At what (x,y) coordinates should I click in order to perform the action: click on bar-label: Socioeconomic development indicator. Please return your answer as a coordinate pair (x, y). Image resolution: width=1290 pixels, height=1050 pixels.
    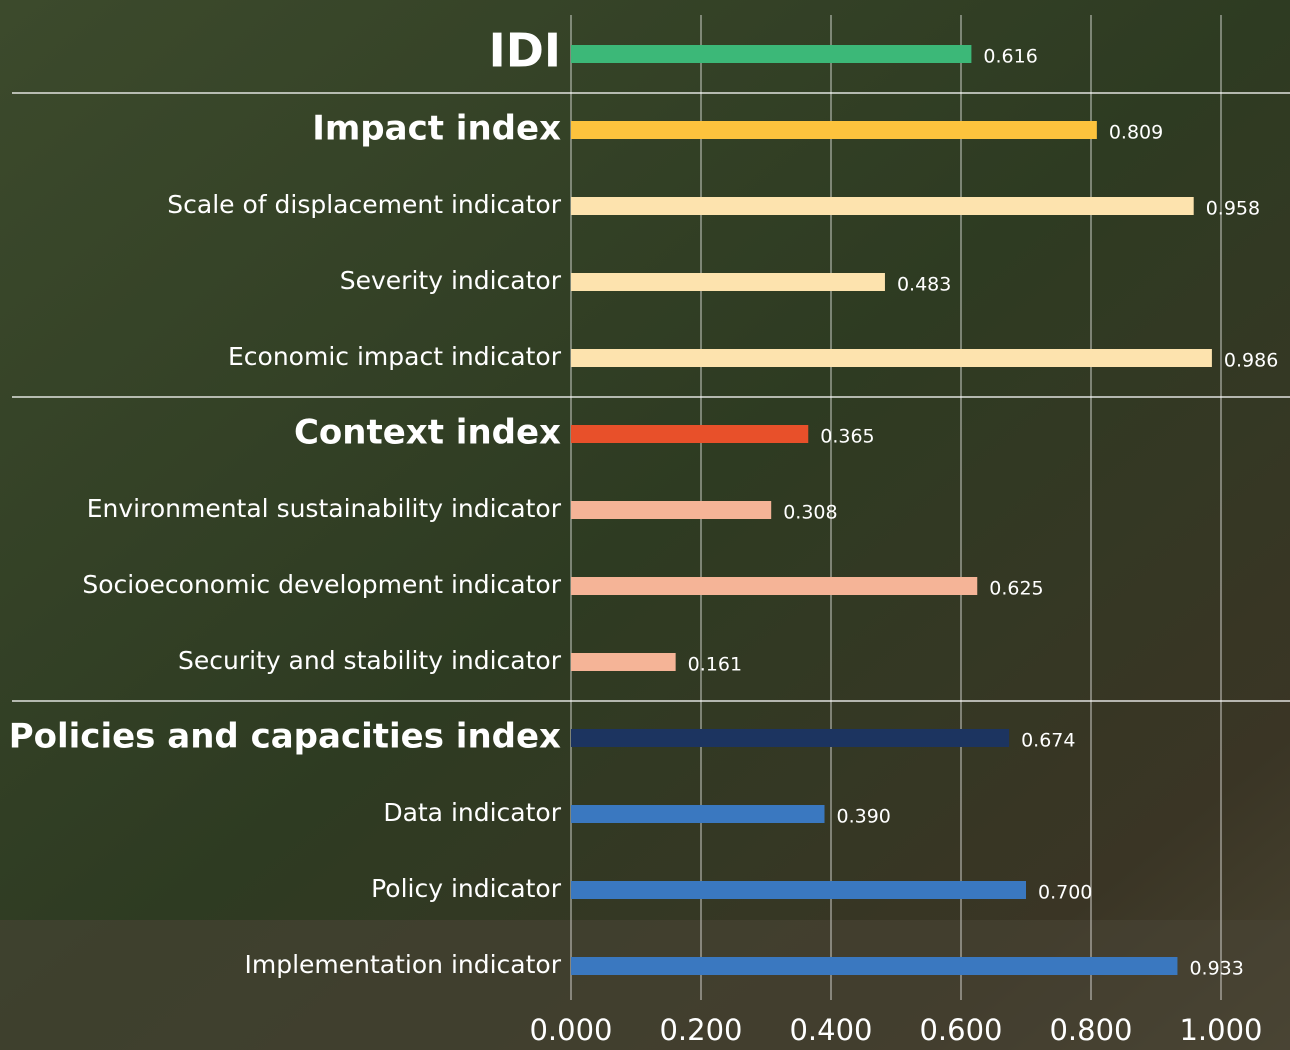
    Looking at the image, I should click on (321, 584).